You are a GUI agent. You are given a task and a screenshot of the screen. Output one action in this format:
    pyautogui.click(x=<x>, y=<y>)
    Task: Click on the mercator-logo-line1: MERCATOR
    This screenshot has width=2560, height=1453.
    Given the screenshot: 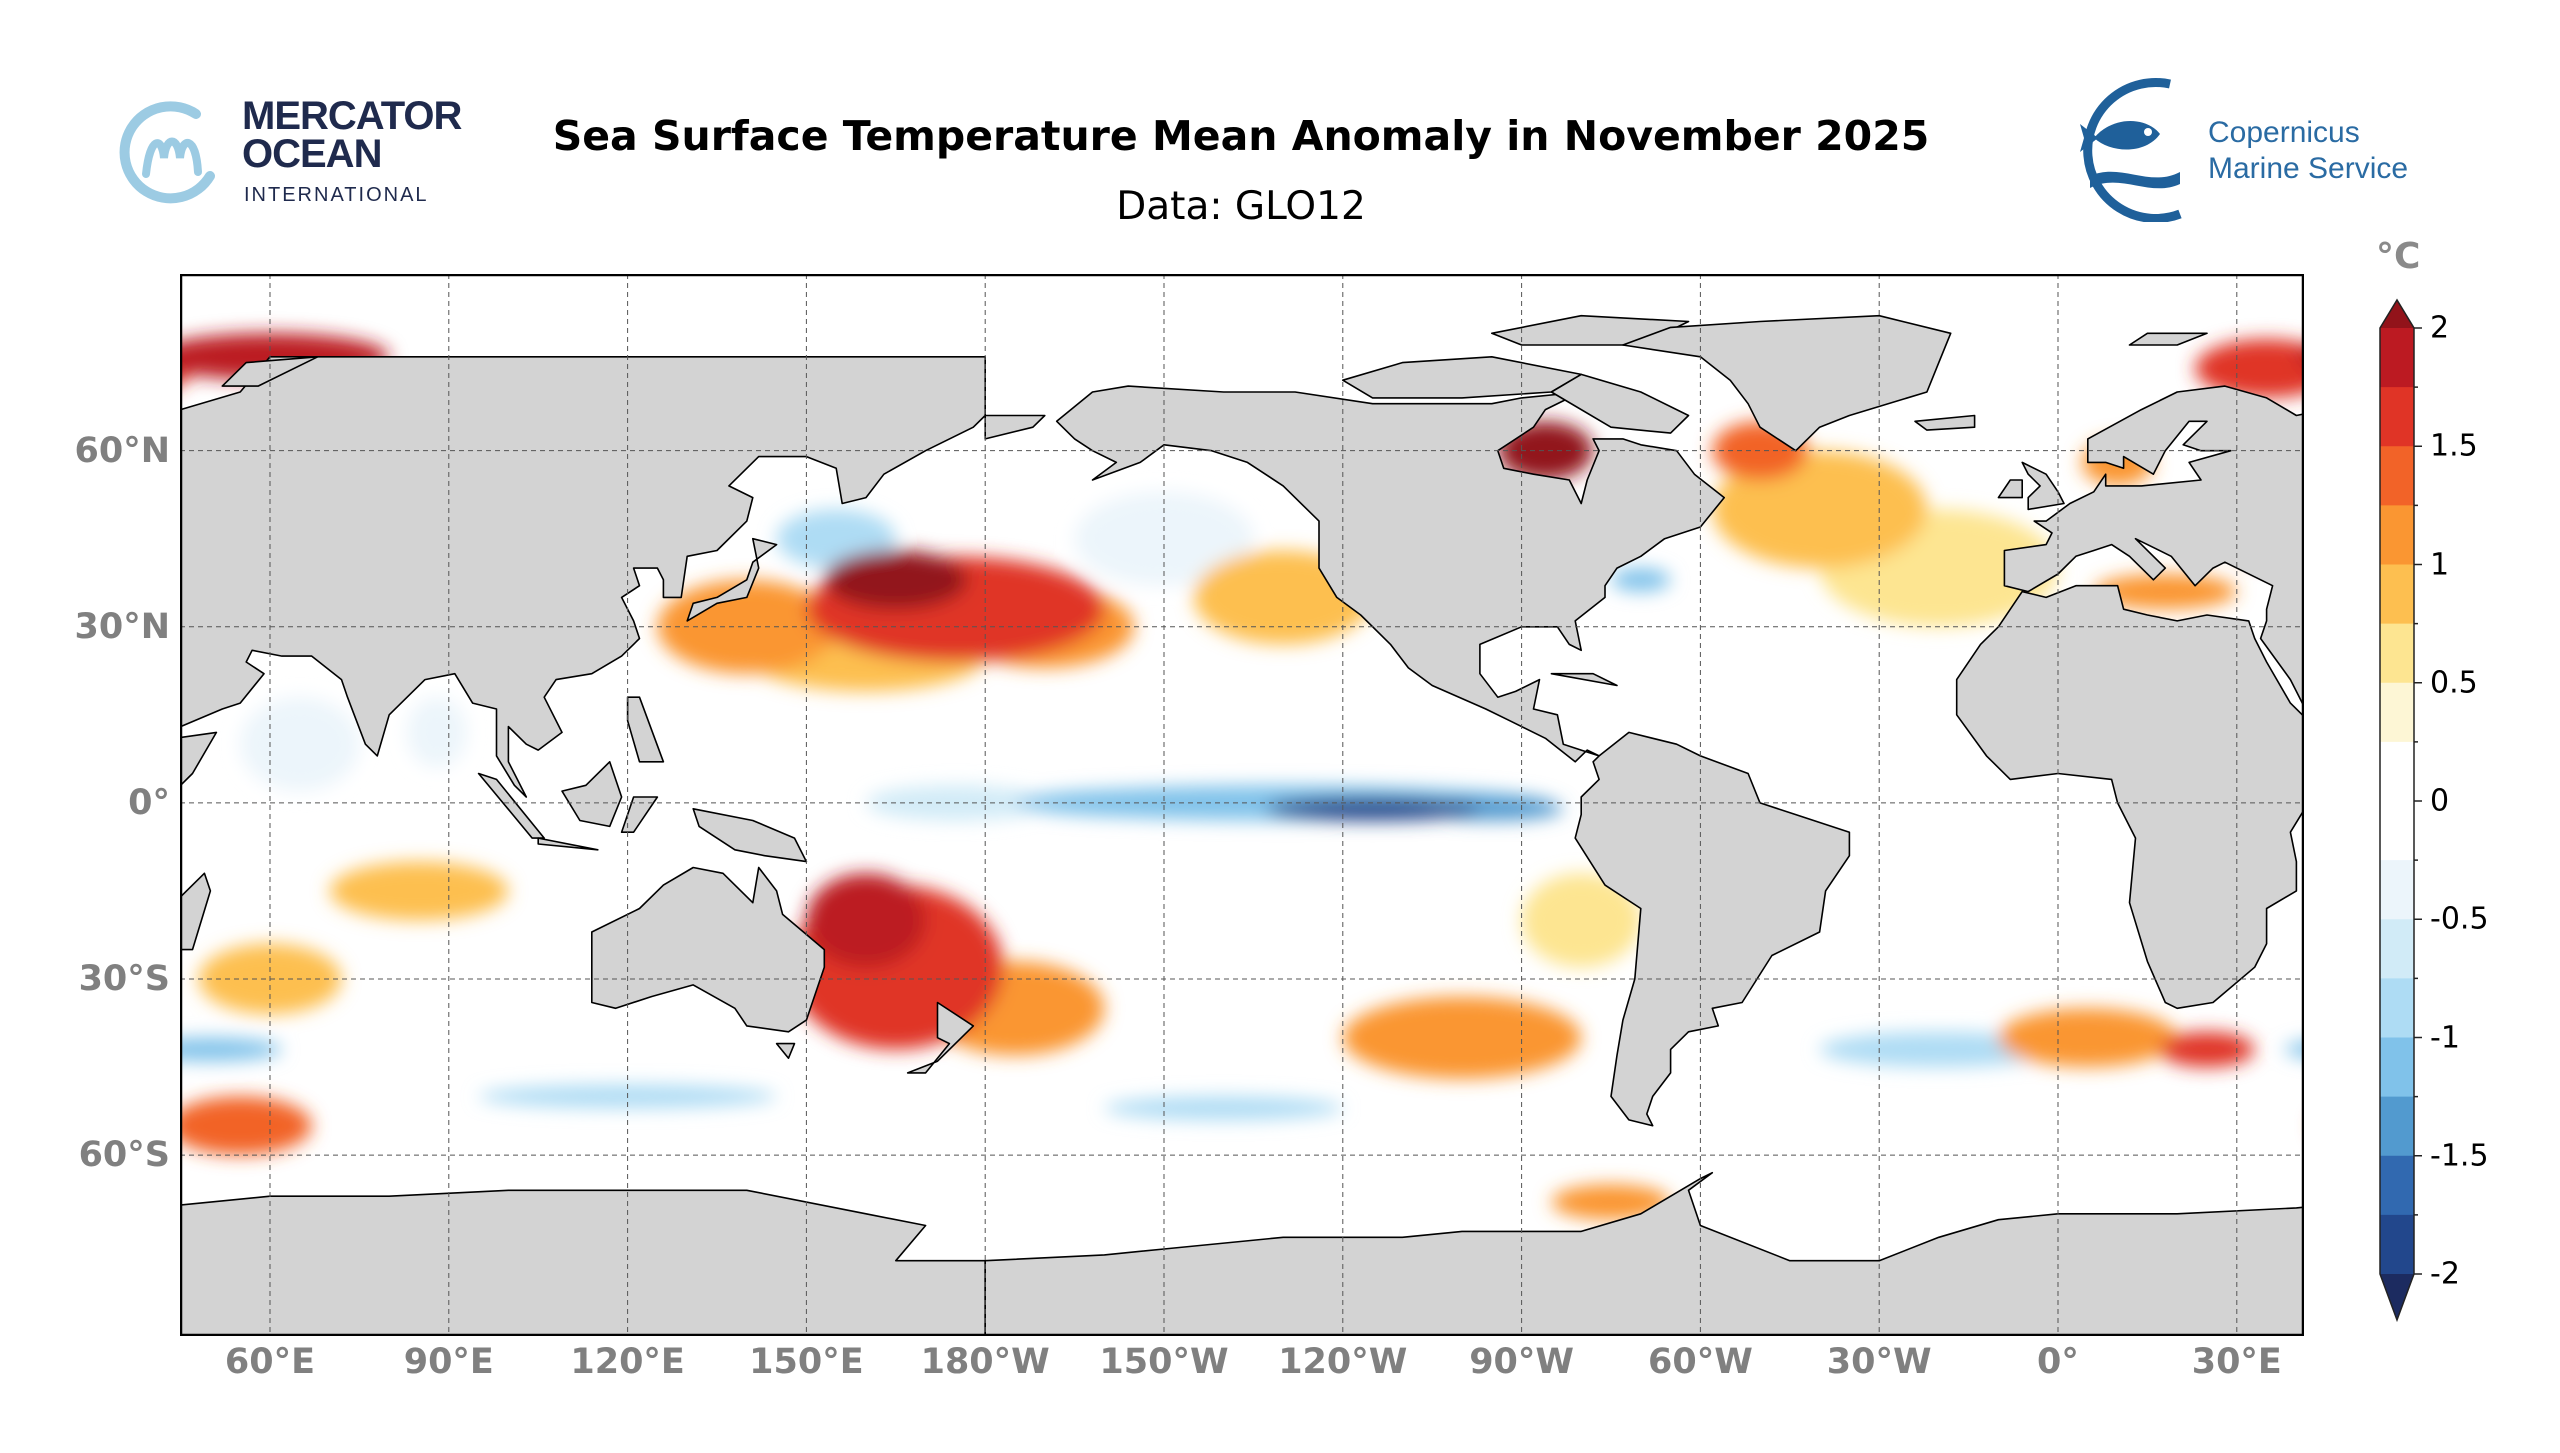 What is the action you would take?
    pyautogui.click(x=352, y=116)
    